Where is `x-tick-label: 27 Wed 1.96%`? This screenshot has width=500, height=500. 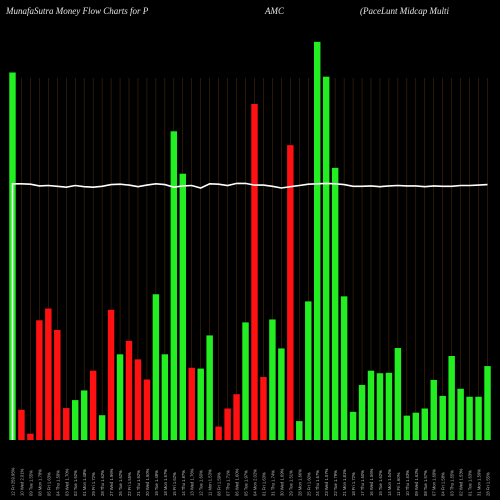 x-tick-label: 27 Wed 1.96% is located at coordinates (111, 482).